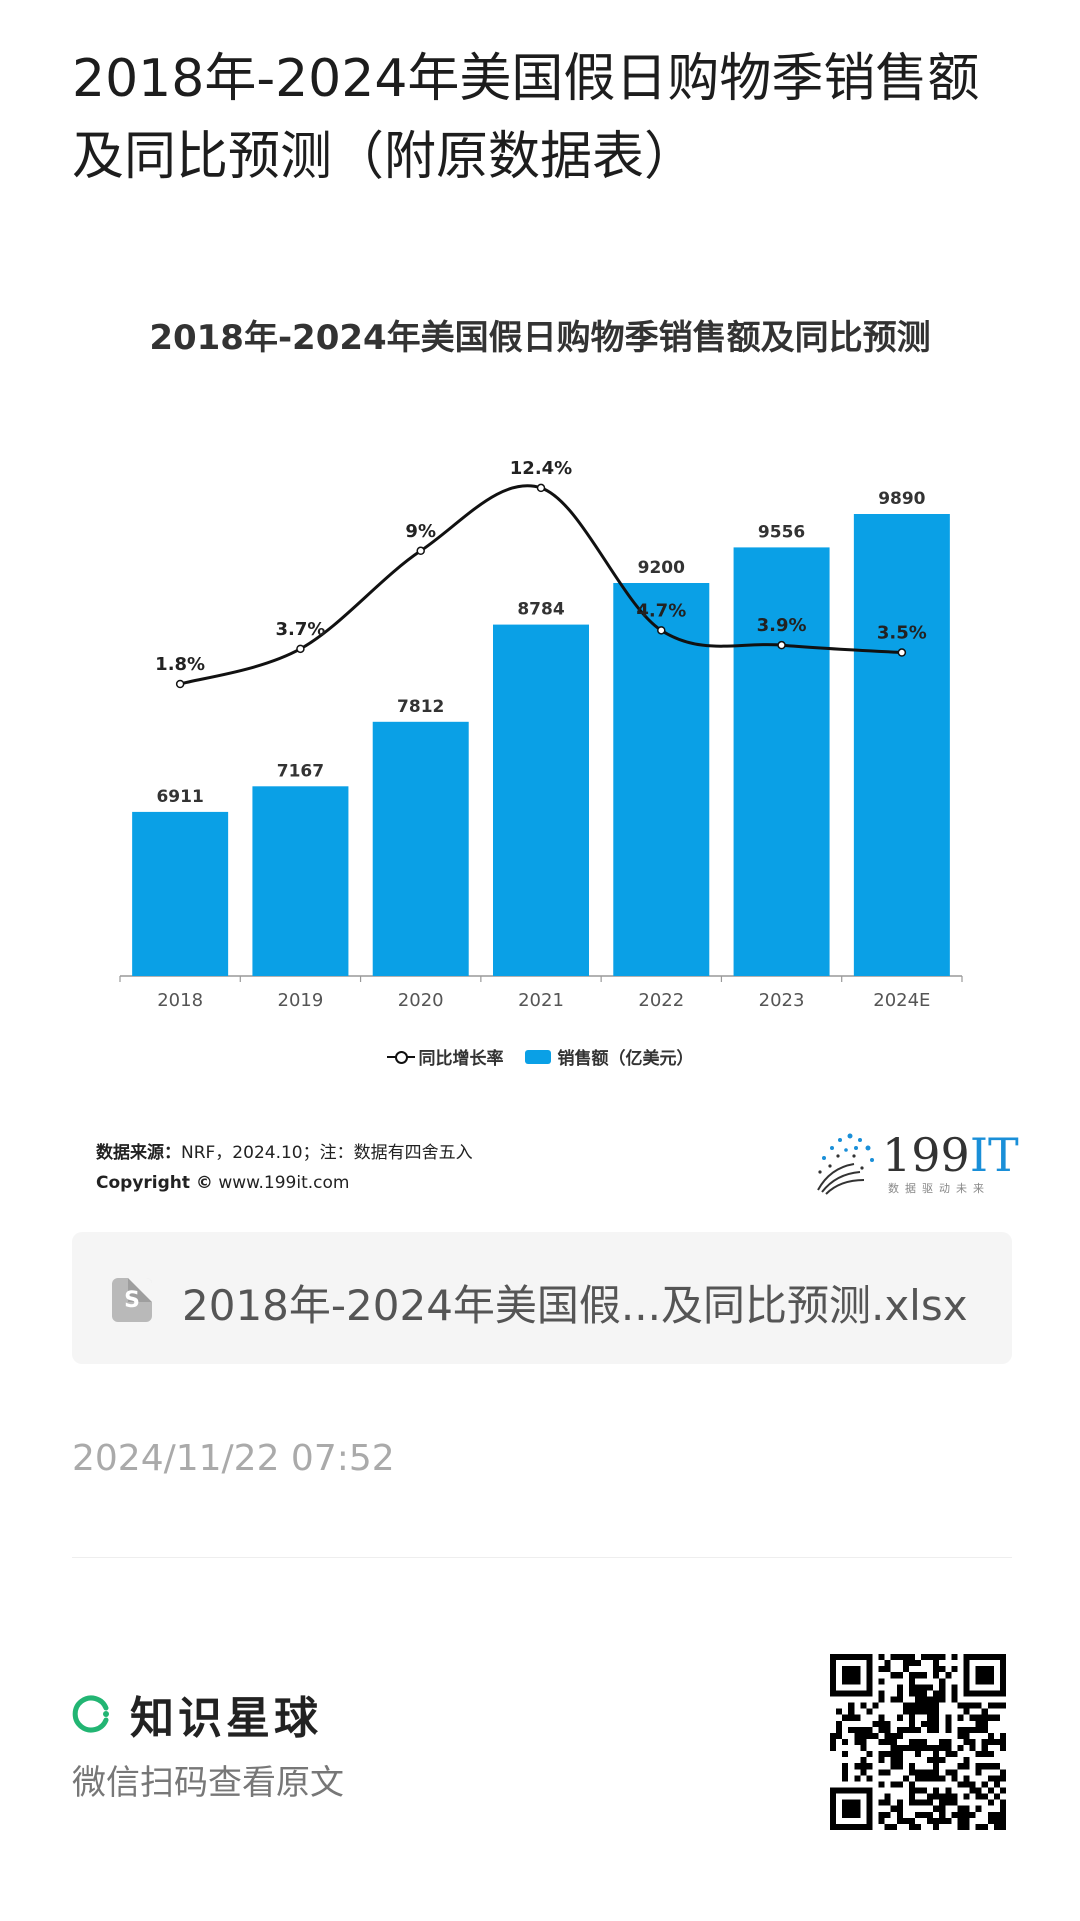  I want to click on legend-bar-marker, so click(538, 1056).